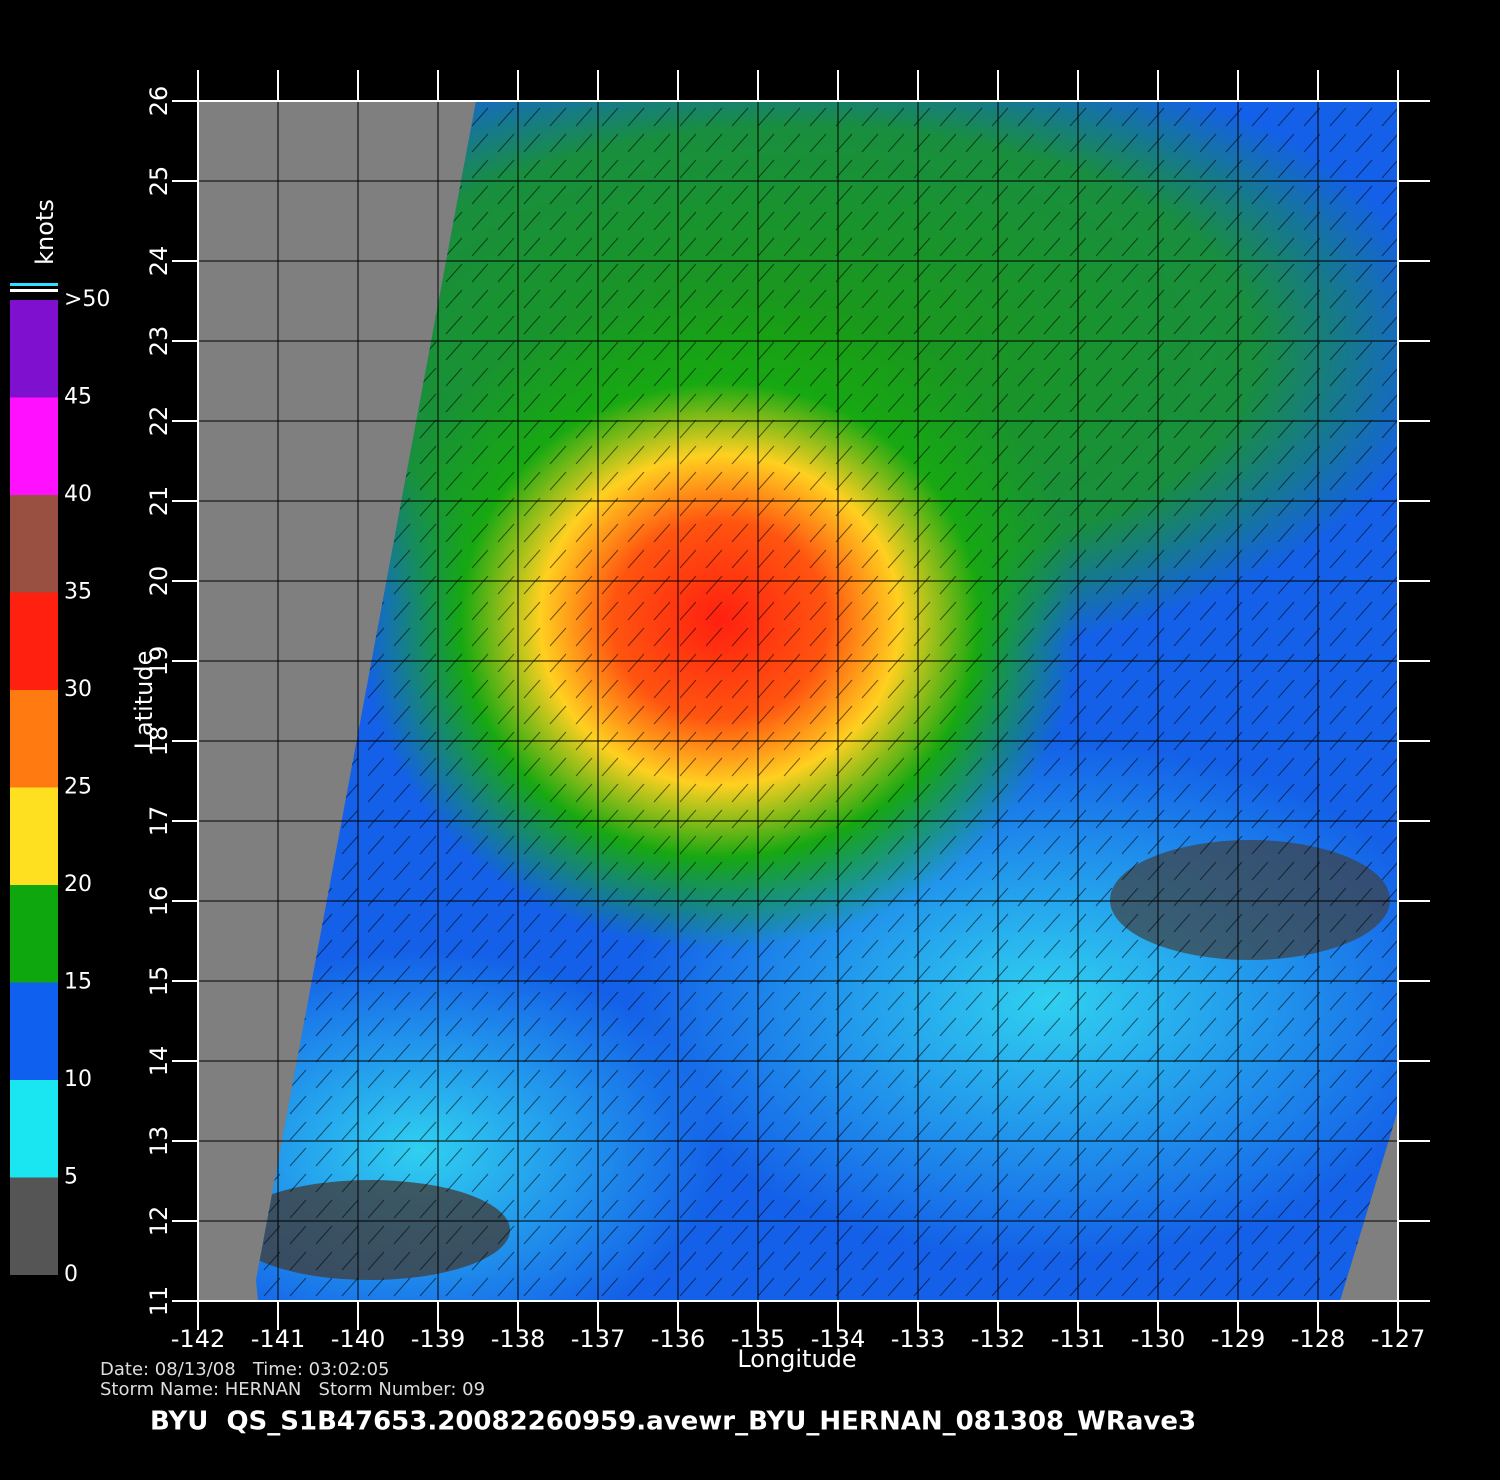 The height and width of the screenshot is (1480, 1500). Describe the element at coordinates (78, 1079) in the screenshot. I see `colorbar-tick-label: 10` at that location.